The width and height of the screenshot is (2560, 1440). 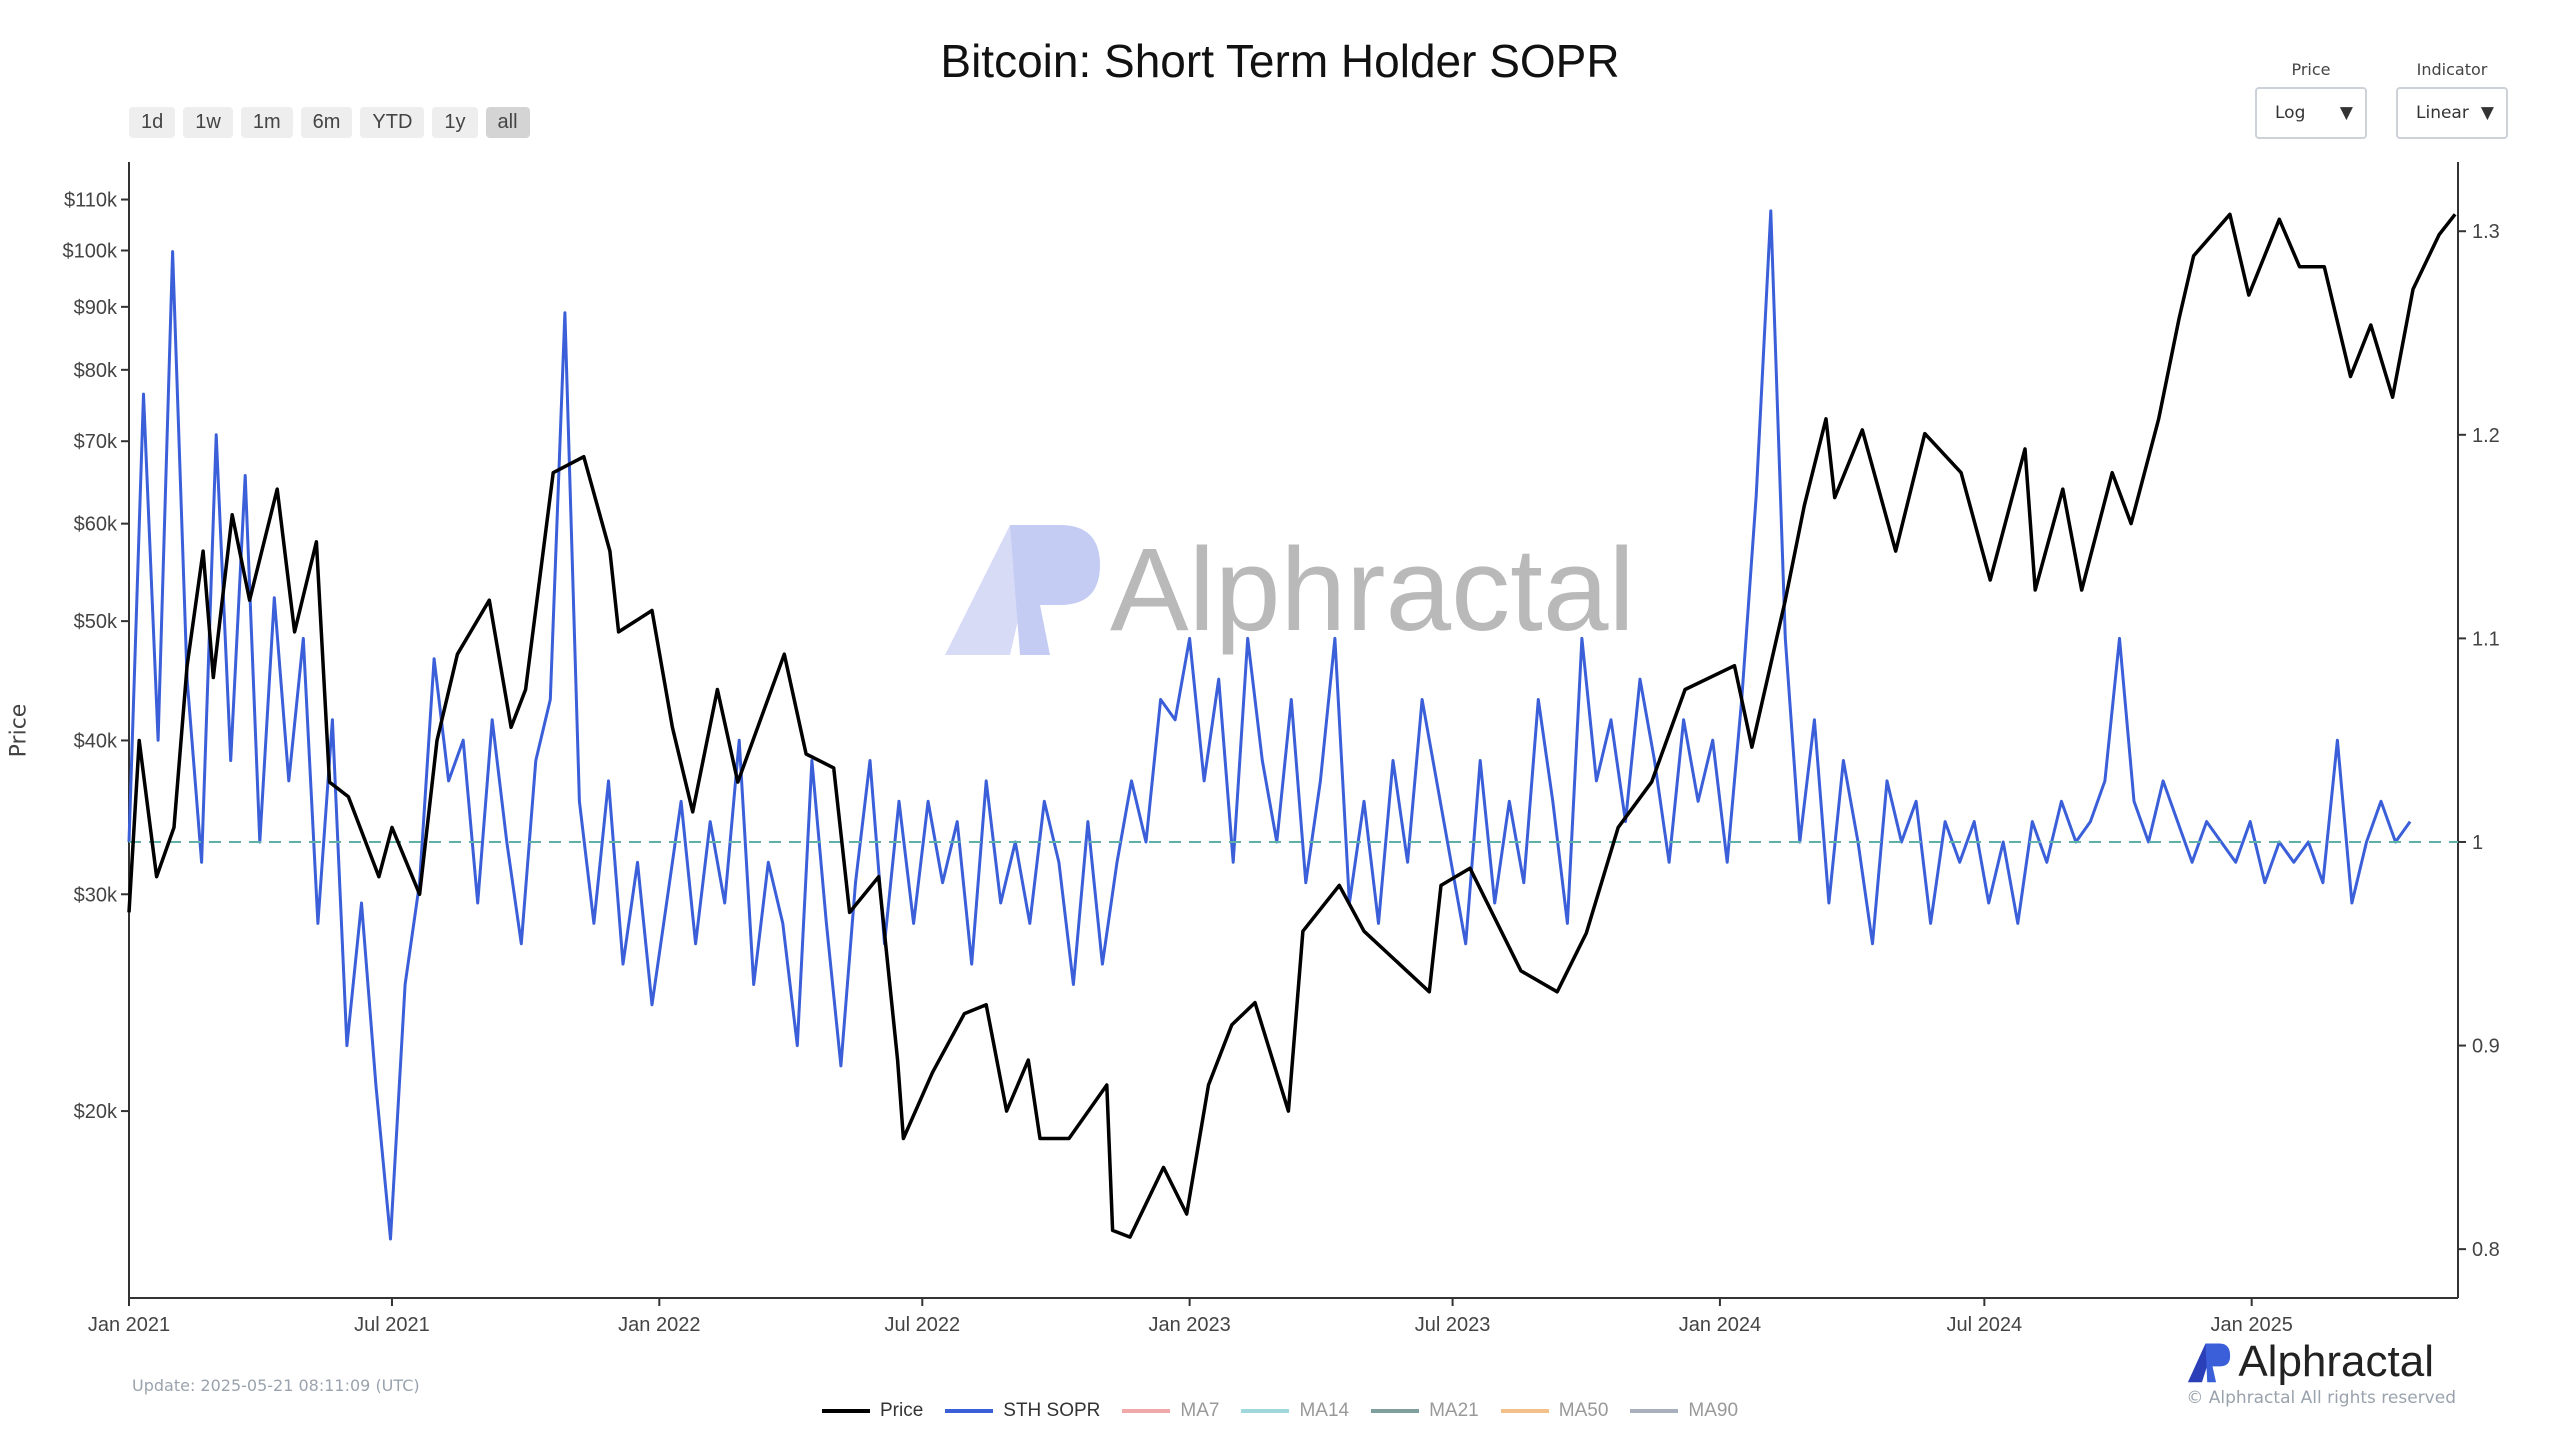 What do you see at coordinates (96, 1112) in the screenshot?
I see `y-left-tick-label: $20k` at bounding box center [96, 1112].